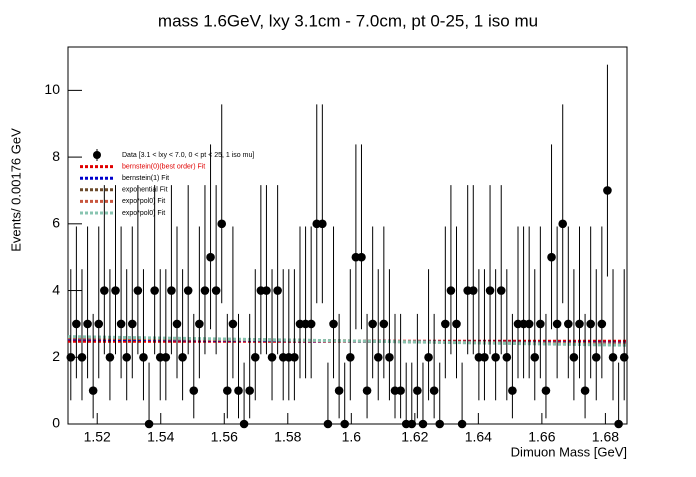 The height and width of the screenshot is (477, 696). Describe the element at coordinates (56, 156) in the screenshot. I see `y-tick-label: 8` at that location.